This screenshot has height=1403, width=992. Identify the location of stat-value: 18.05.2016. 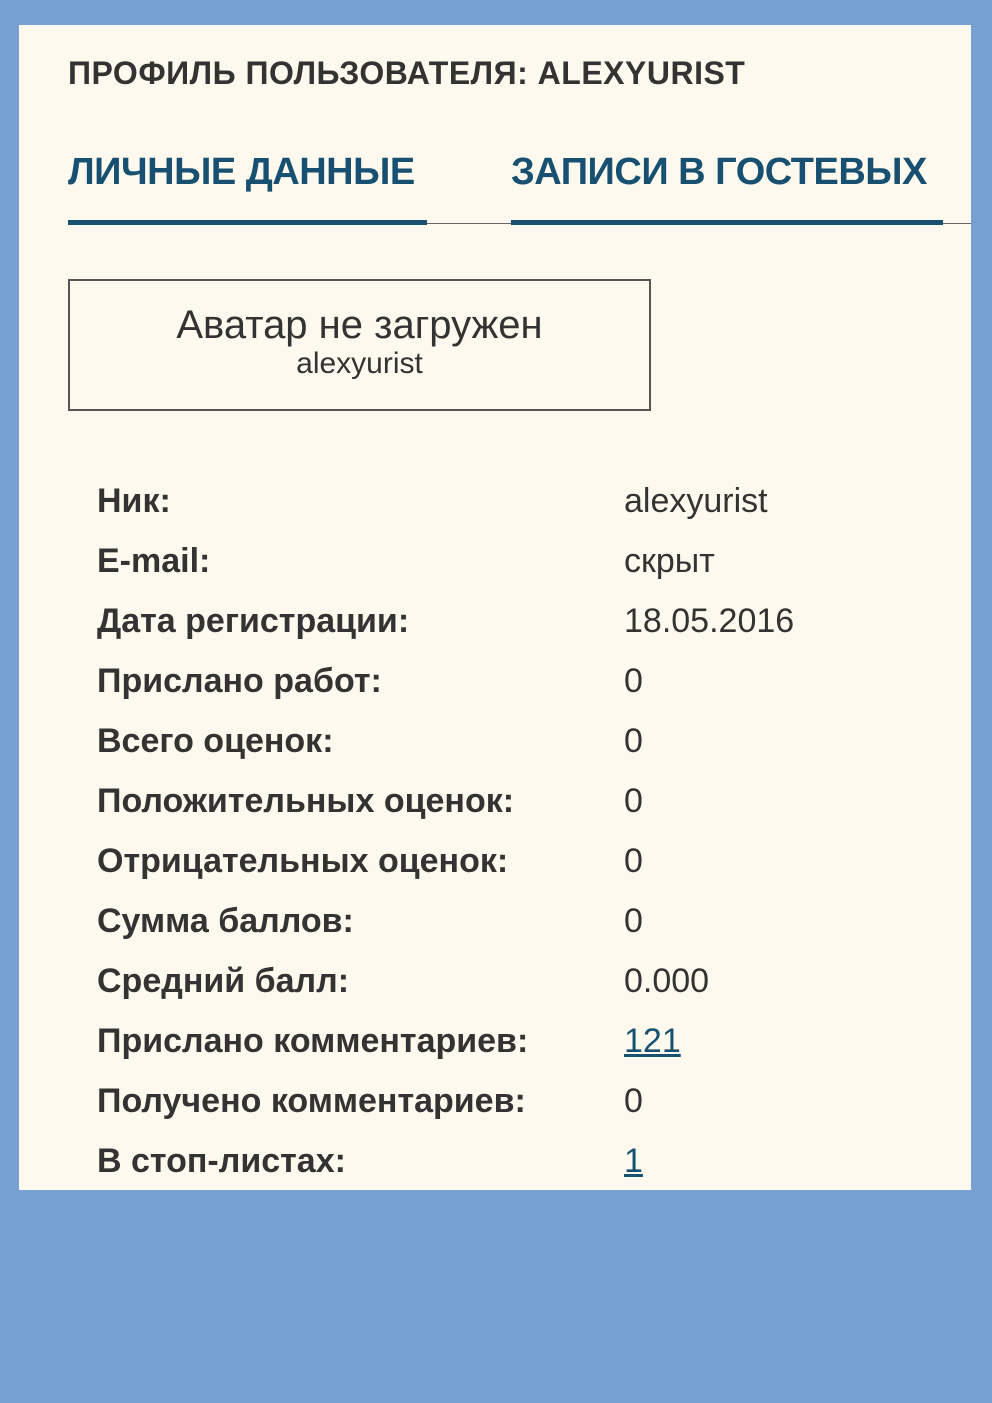
(709, 621).